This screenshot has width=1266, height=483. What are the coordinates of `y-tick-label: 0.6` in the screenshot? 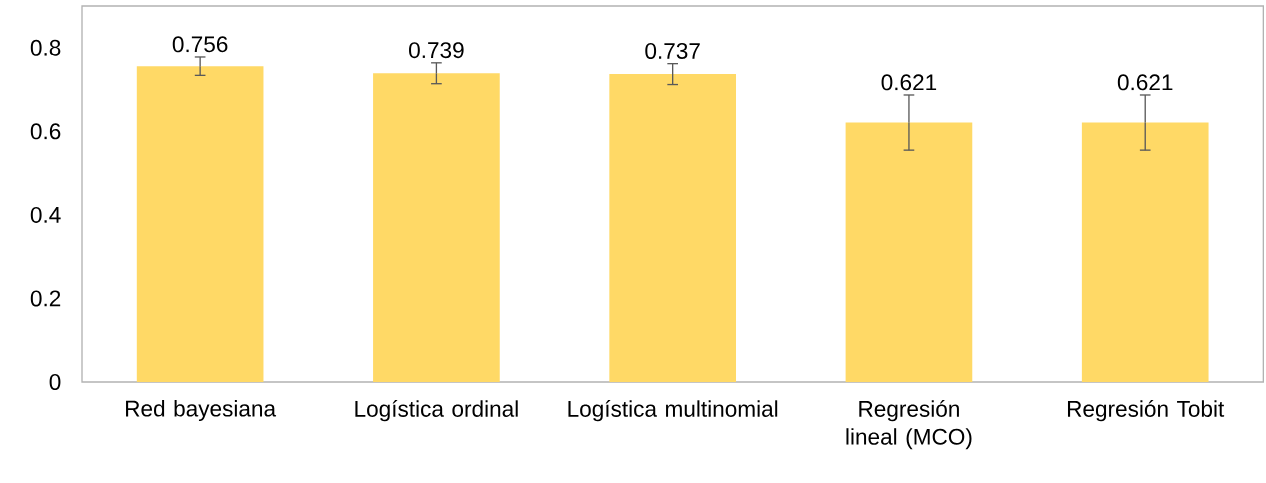 It's located at (45, 131).